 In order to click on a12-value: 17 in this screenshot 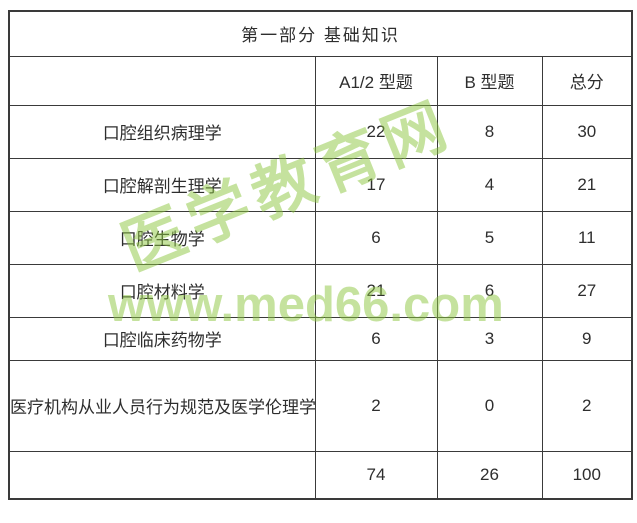, I will do `click(376, 184)`.